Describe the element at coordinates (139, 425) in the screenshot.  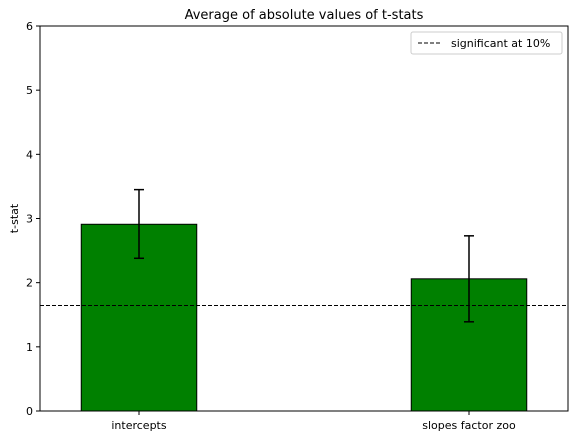
I see `x-tick-label: intercepts` at that location.